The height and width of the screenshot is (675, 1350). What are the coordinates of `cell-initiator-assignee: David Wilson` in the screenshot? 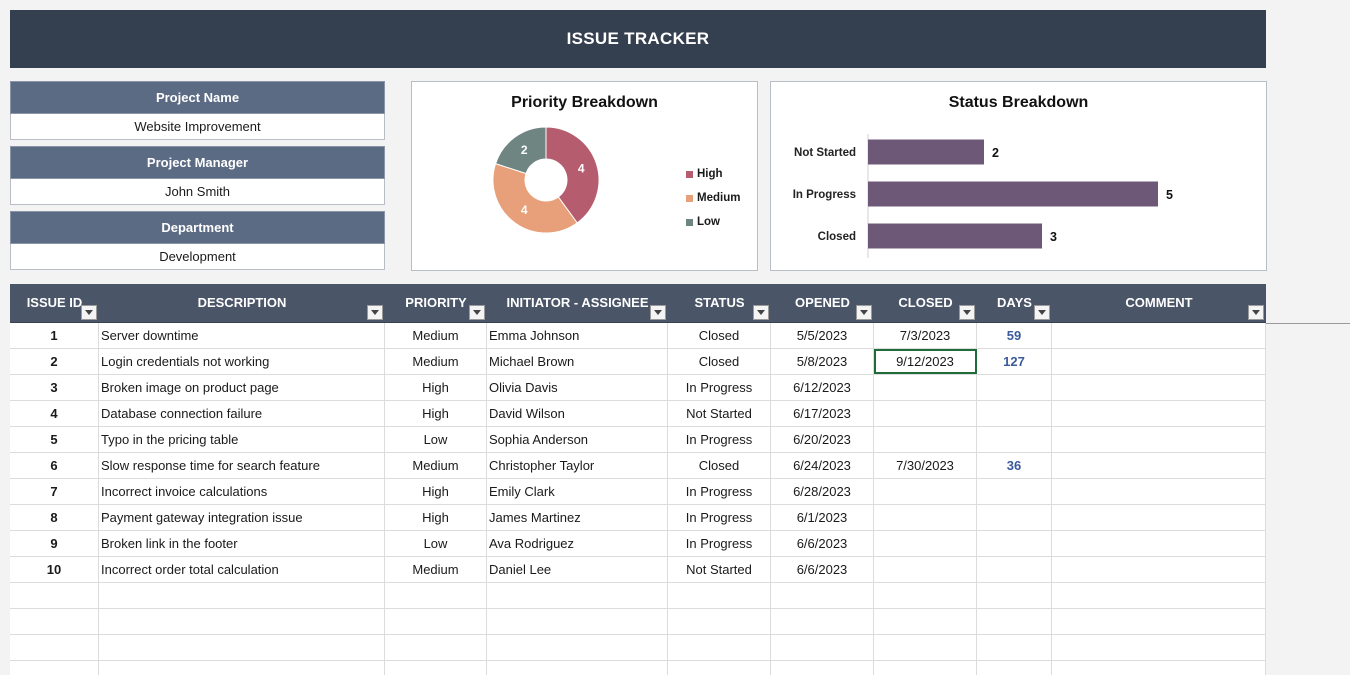 It's located at (577, 413).